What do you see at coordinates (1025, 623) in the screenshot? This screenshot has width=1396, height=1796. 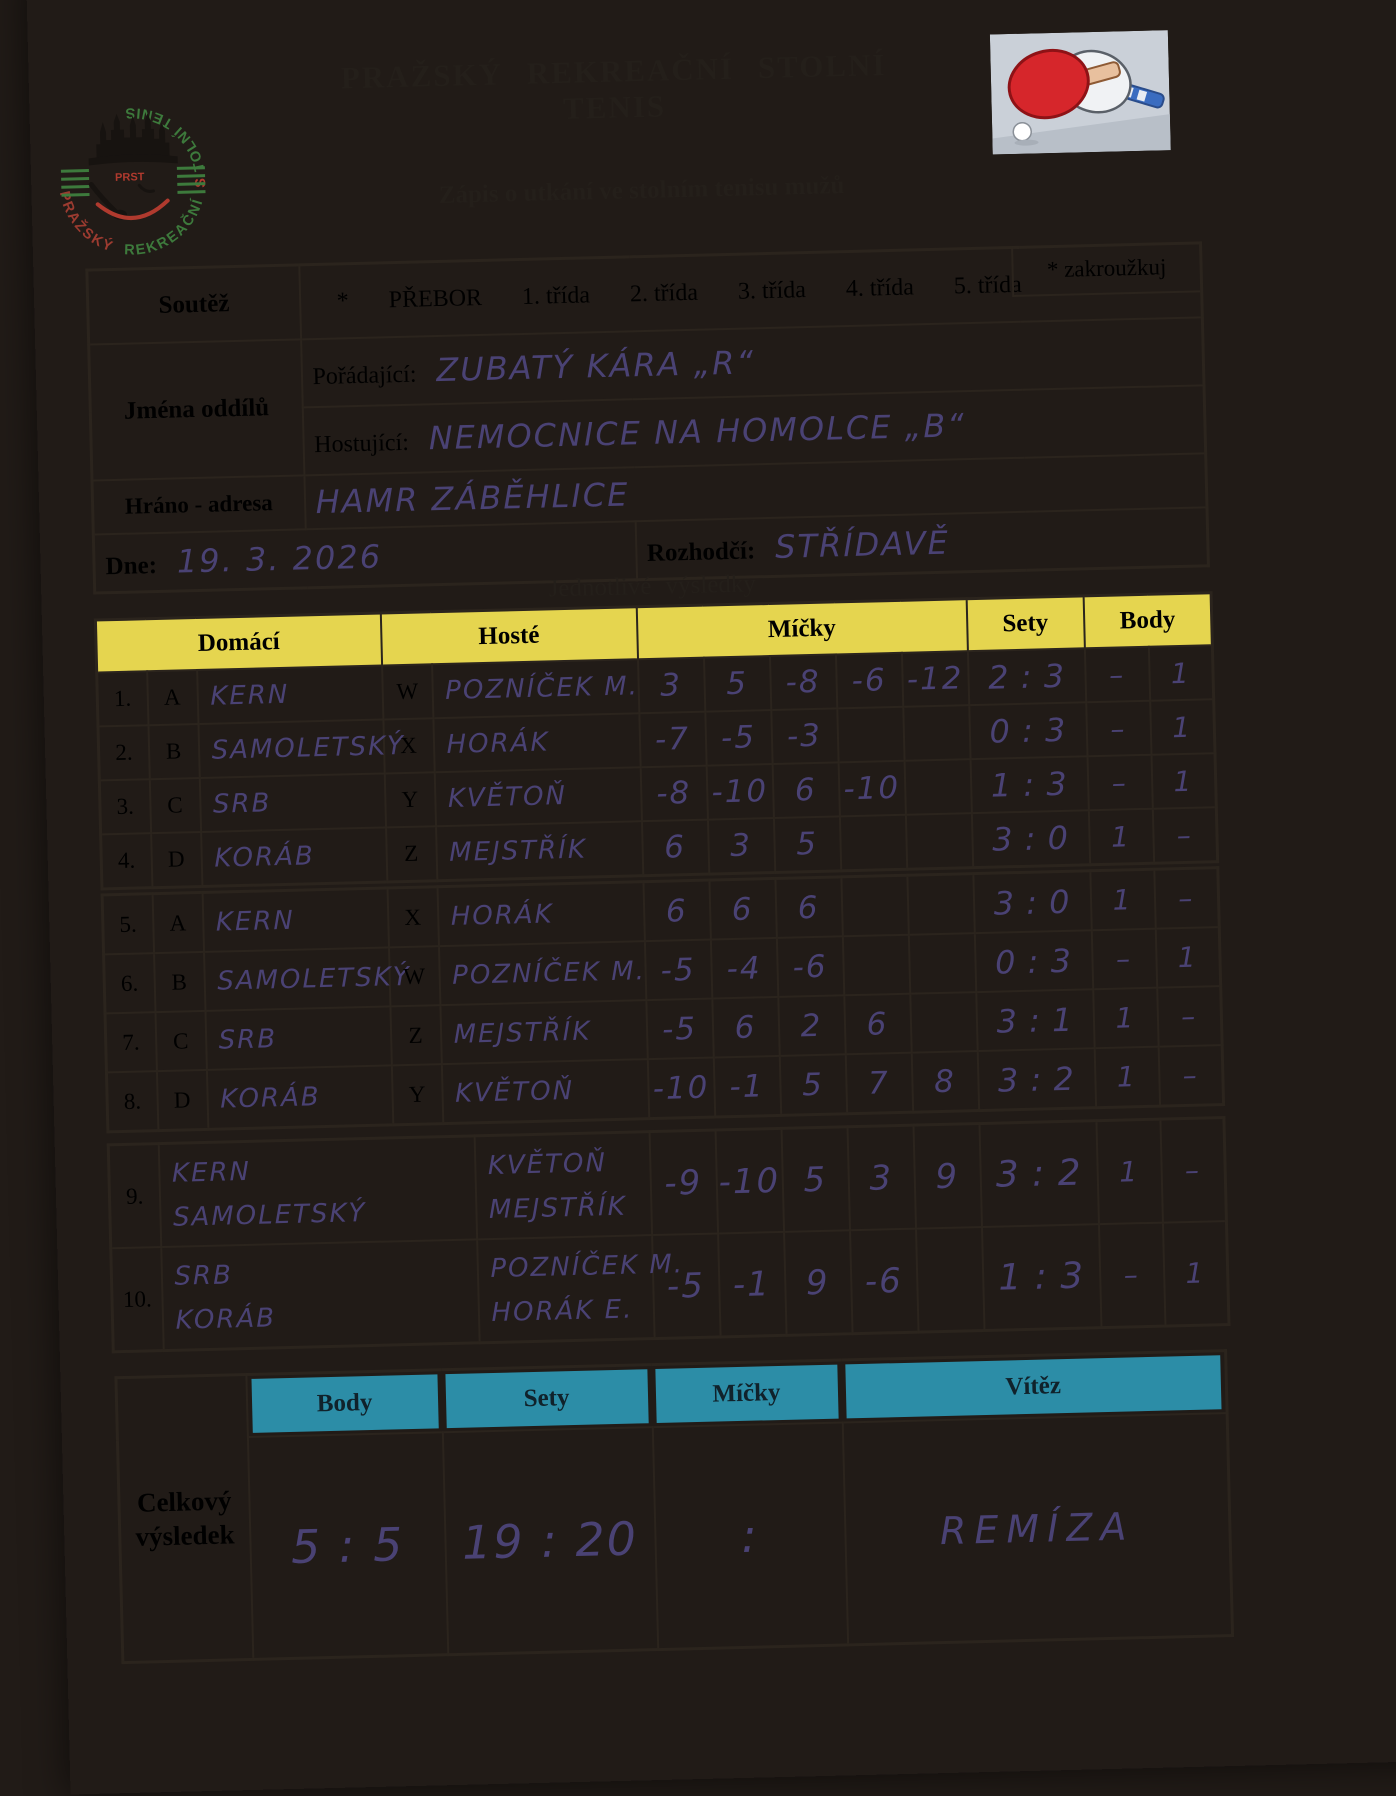 I see `col-header-sets: Sety` at bounding box center [1025, 623].